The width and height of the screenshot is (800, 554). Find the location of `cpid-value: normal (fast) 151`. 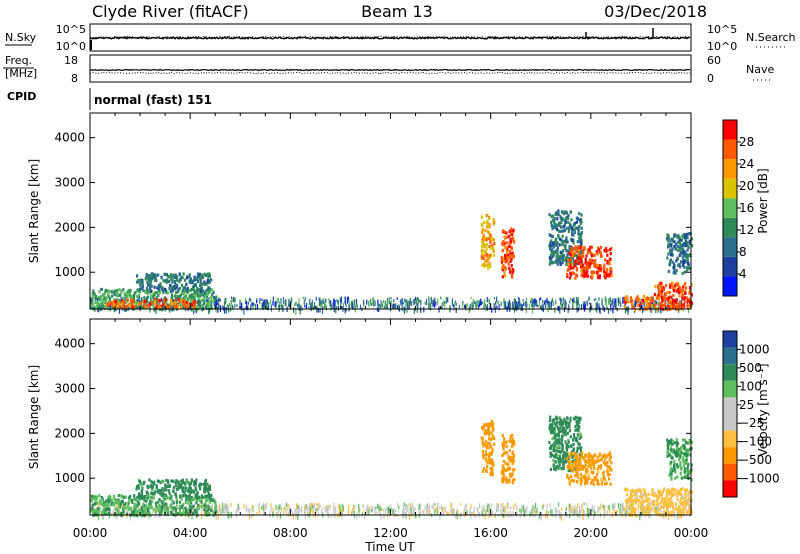

cpid-value: normal (fast) 151 is located at coordinates (153, 100).